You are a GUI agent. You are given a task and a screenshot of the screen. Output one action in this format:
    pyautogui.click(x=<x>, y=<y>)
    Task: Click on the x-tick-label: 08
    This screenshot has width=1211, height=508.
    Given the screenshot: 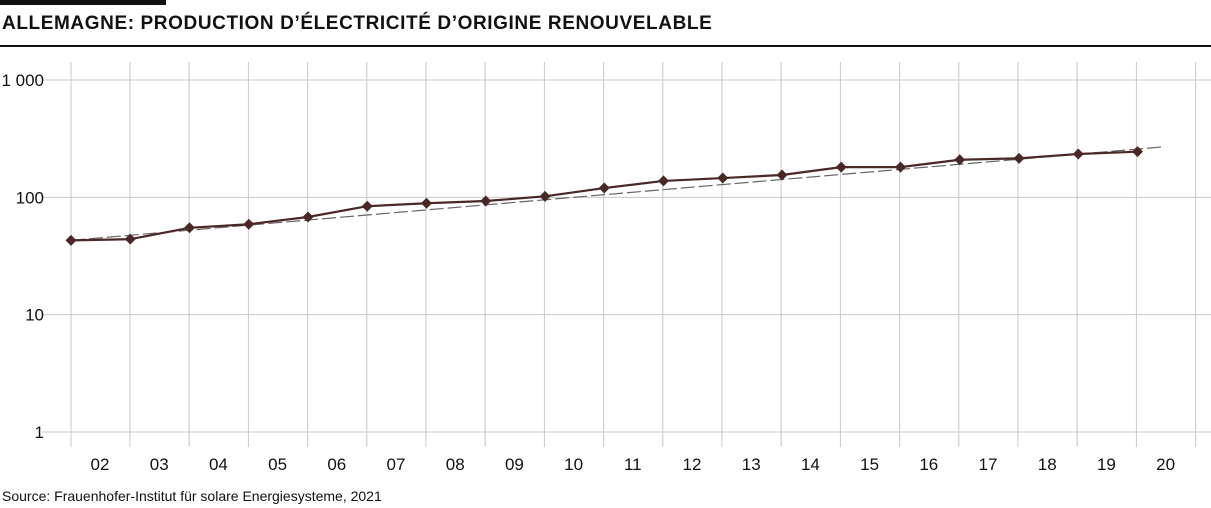 What is the action you would take?
    pyautogui.click(x=455, y=464)
    